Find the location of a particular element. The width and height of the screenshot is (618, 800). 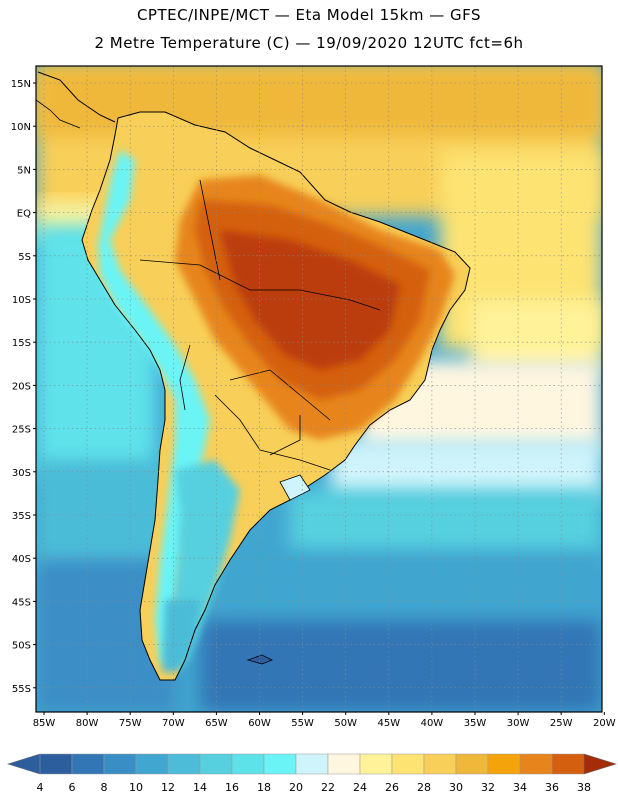

lat-label: 35S is located at coordinates (21, 516).